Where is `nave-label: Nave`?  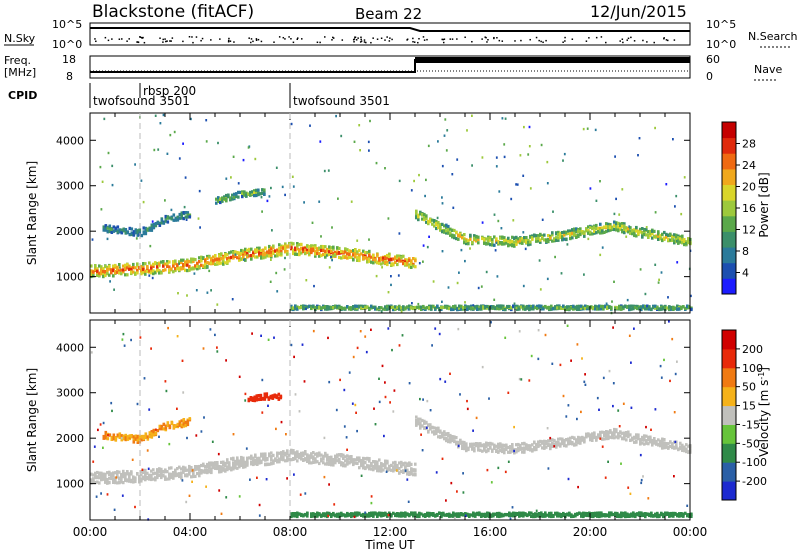 nave-label: Nave is located at coordinates (768, 69).